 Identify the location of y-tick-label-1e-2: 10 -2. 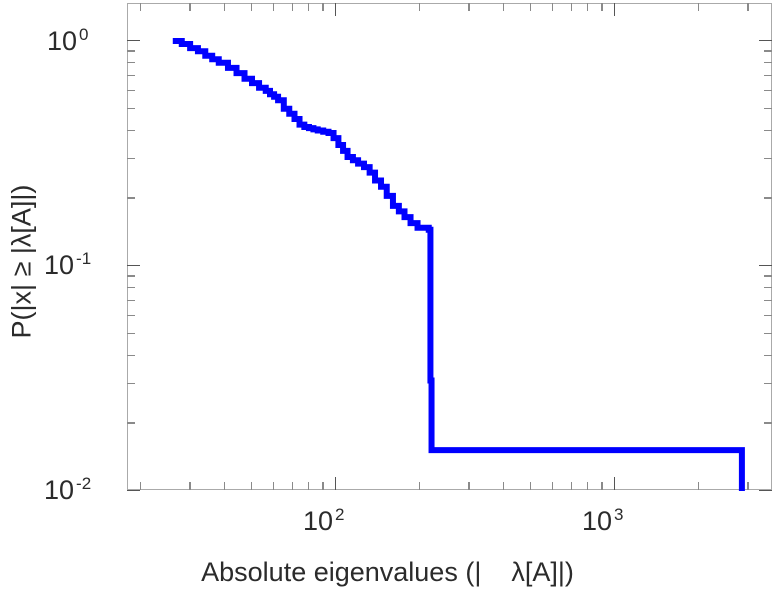
(68, 489).